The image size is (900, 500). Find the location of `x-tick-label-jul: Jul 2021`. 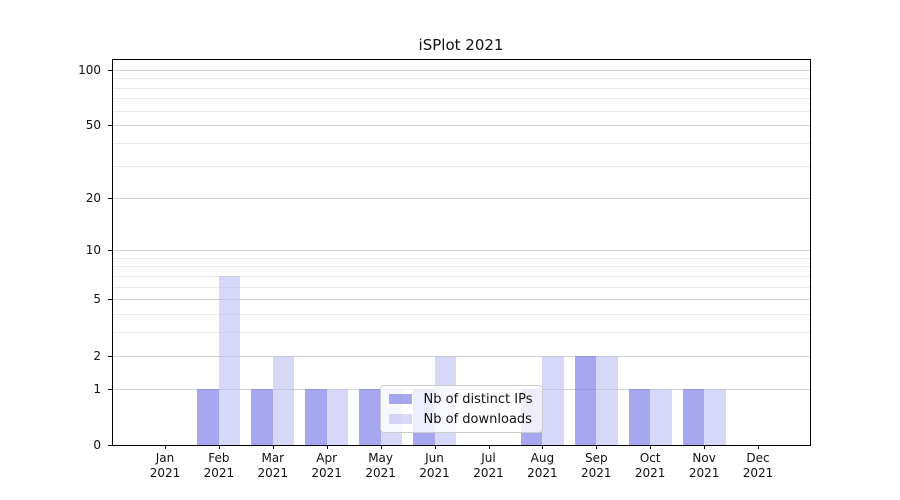

x-tick-label-jul: Jul 2021 is located at coordinates (489, 466).